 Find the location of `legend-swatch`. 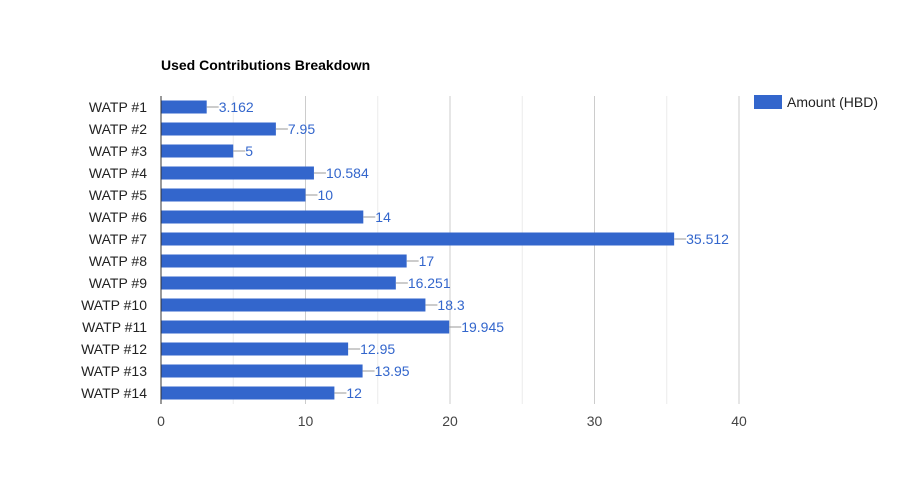

legend-swatch is located at coordinates (768, 102).